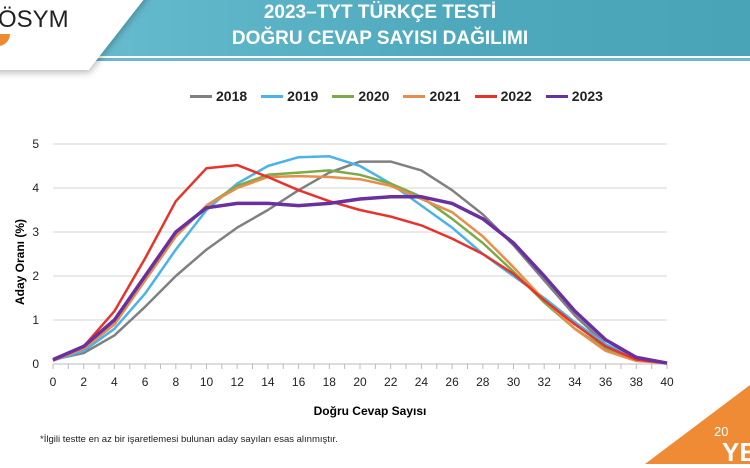 This screenshot has width=750, height=468. What do you see at coordinates (20, 262) in the screenshot?
I see `y-axis-label: Aday Oranı (%)` at bounding box center [20, 262].